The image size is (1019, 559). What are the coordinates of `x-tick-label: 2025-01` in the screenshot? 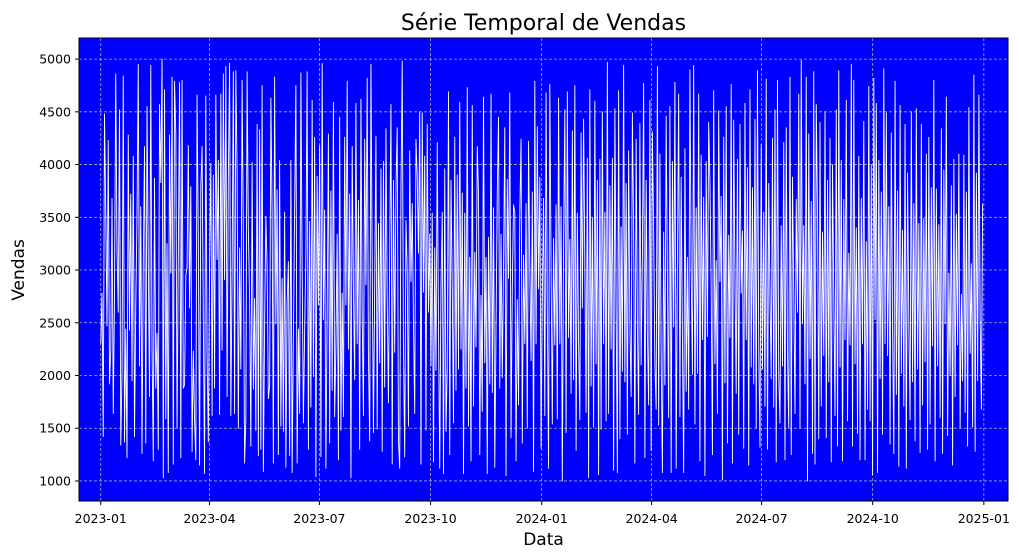 It's located at (984, 518).